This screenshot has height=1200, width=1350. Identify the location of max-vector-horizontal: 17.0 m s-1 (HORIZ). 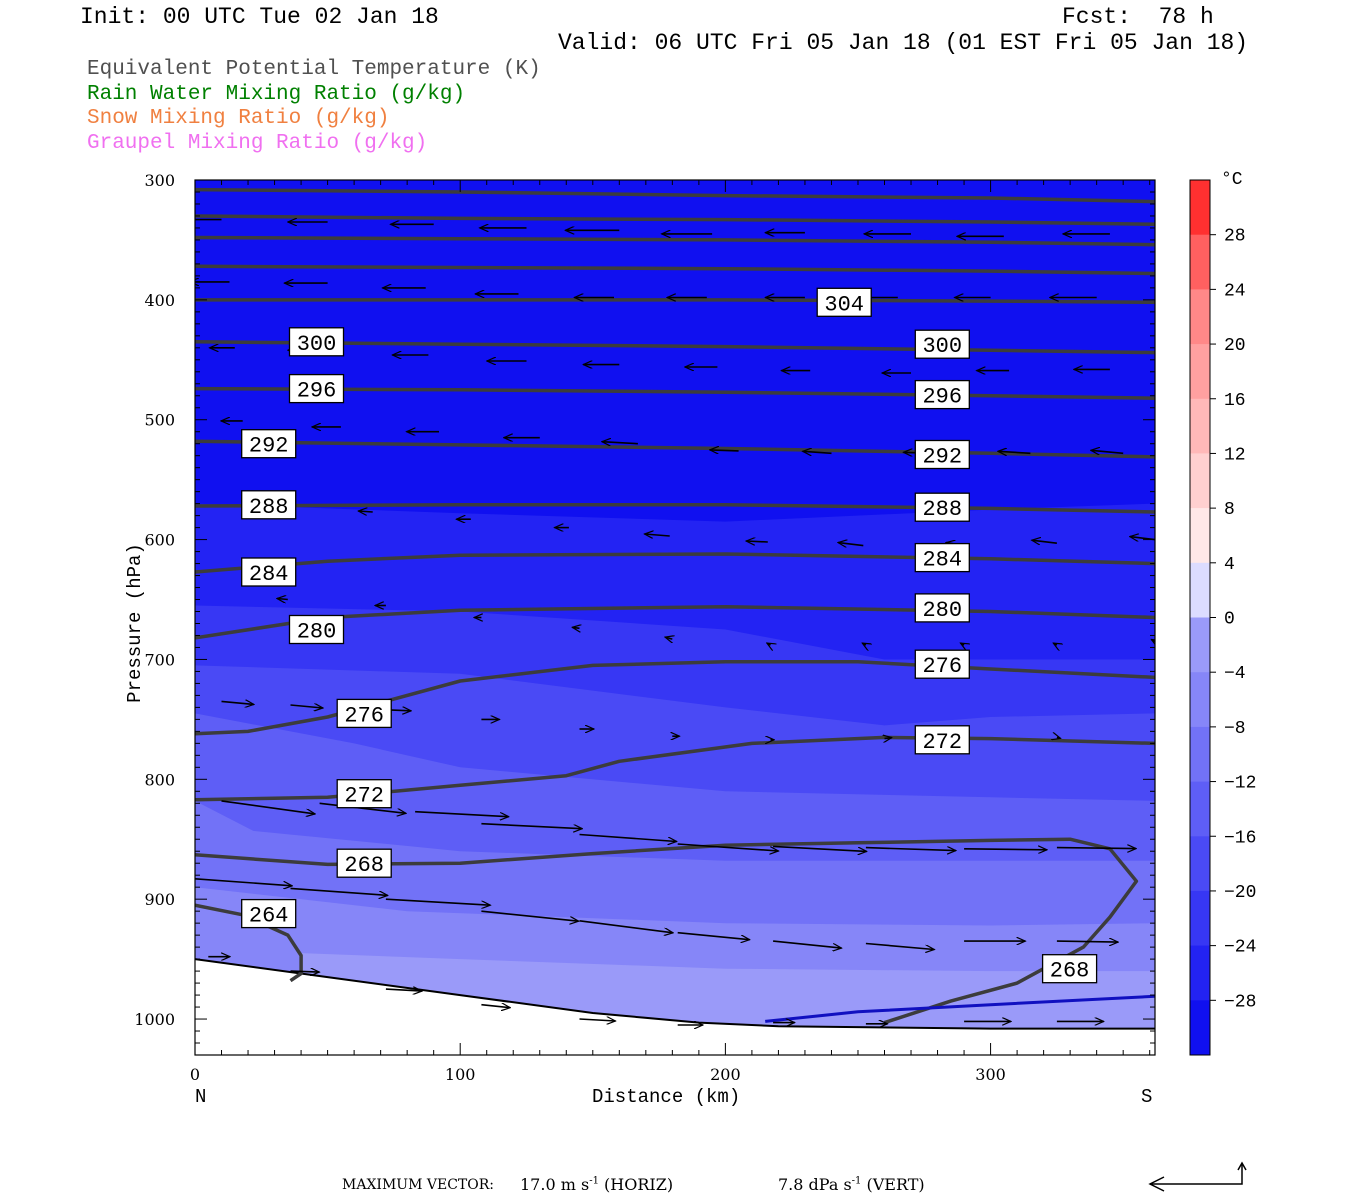
(596, 1184).